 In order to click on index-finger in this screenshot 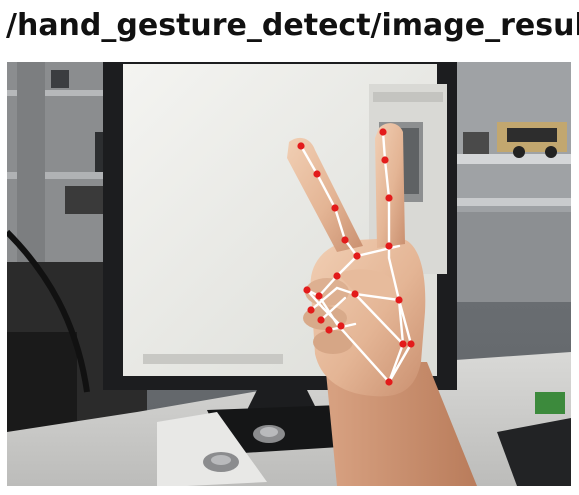, I will do `click(325, 194)`.